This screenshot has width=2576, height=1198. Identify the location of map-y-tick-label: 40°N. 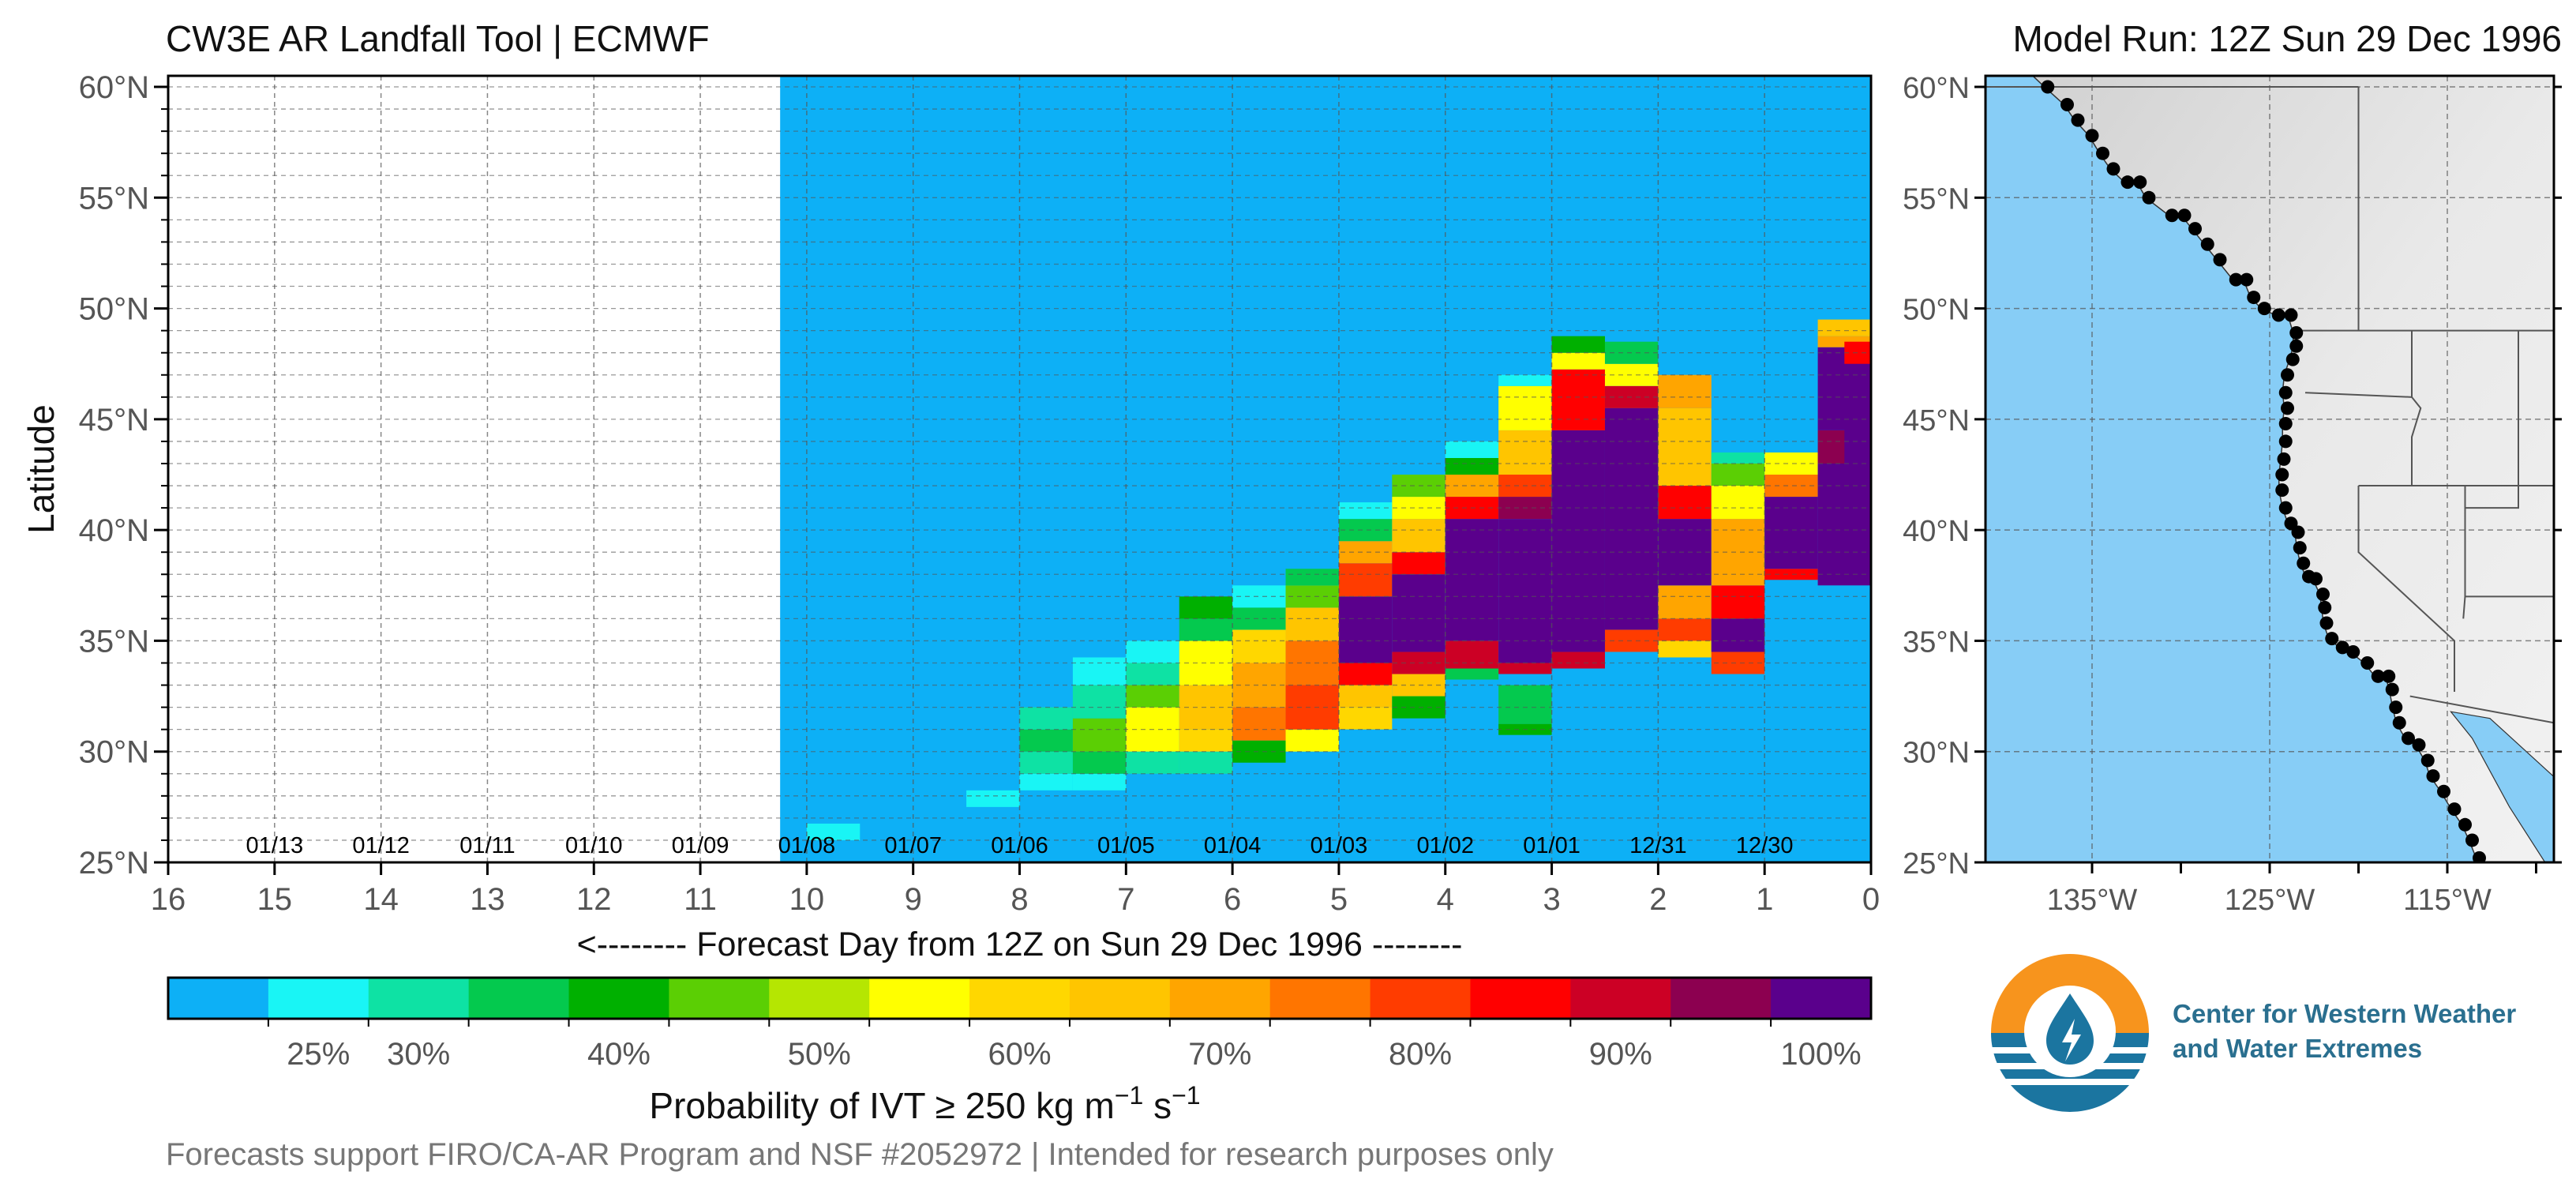
(1937, 531).